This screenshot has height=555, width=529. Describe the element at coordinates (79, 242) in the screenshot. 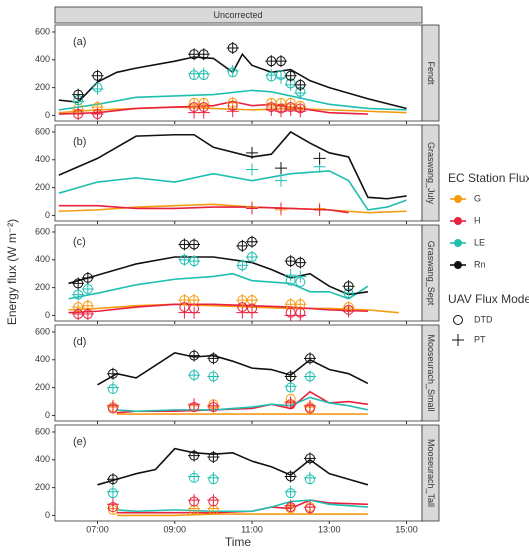

I see `panel-annotation: (c)` at that location.